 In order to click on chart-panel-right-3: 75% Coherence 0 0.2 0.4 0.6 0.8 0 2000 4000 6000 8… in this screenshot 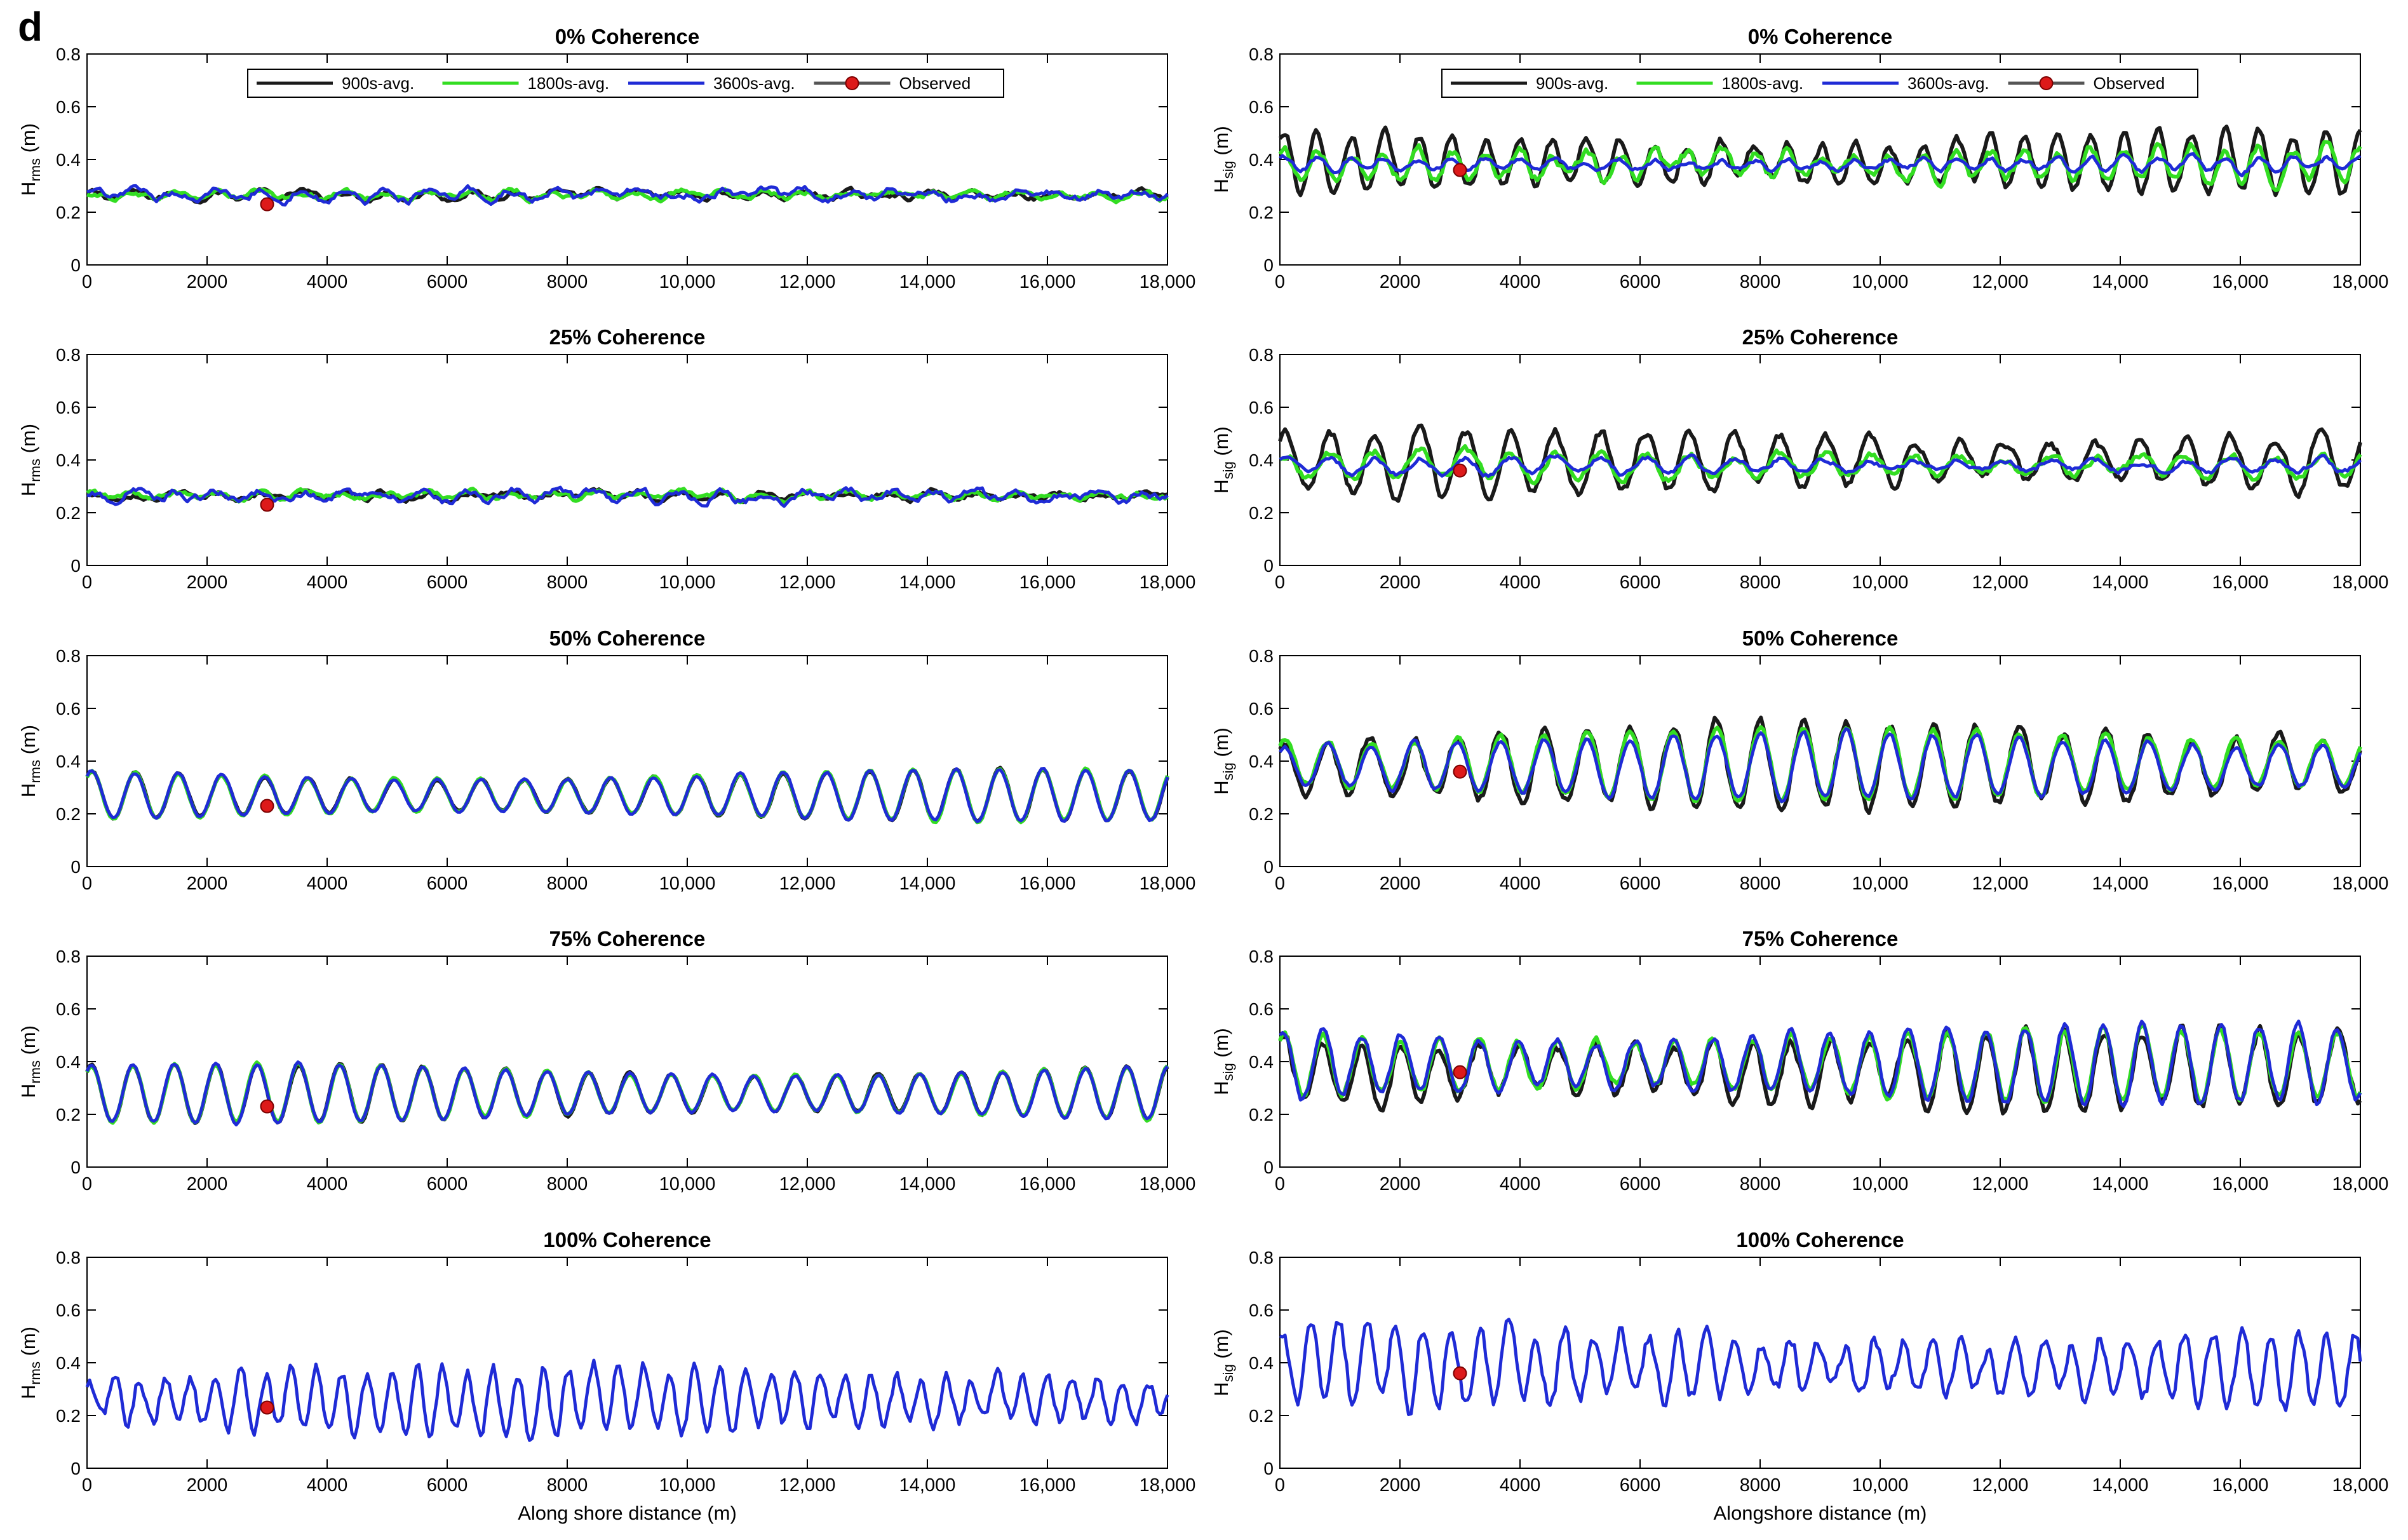, I will do `click(1799, 1060)`.